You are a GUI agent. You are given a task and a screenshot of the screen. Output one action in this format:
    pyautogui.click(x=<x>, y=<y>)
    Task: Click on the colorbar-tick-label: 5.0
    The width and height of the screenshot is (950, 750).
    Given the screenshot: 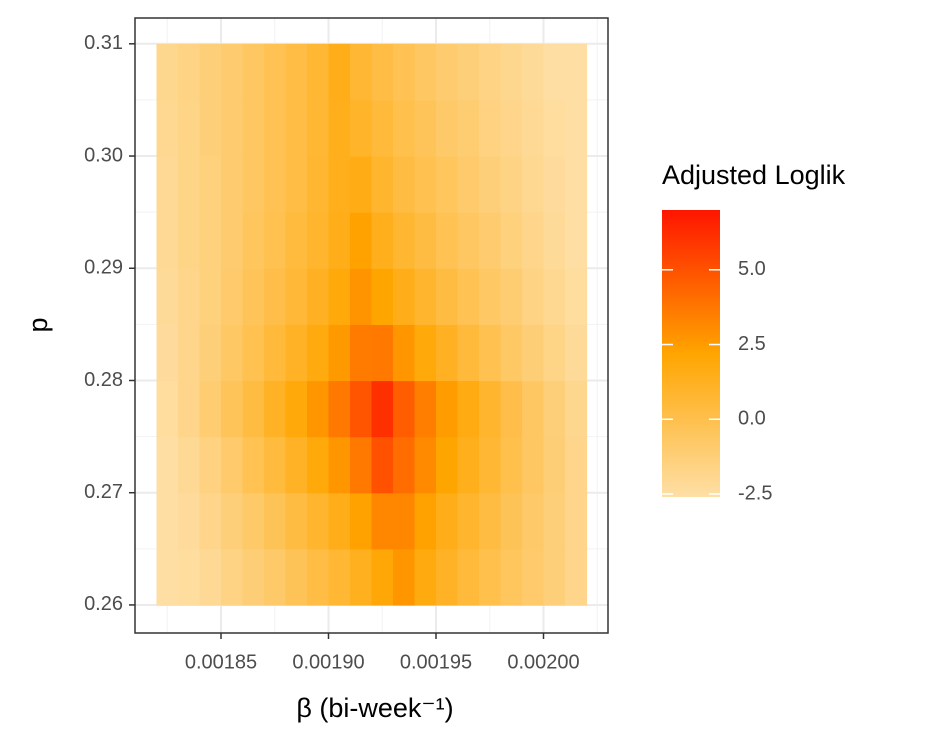 What is the action you would take?
    pyautogui.click(x=752, y=269)
    